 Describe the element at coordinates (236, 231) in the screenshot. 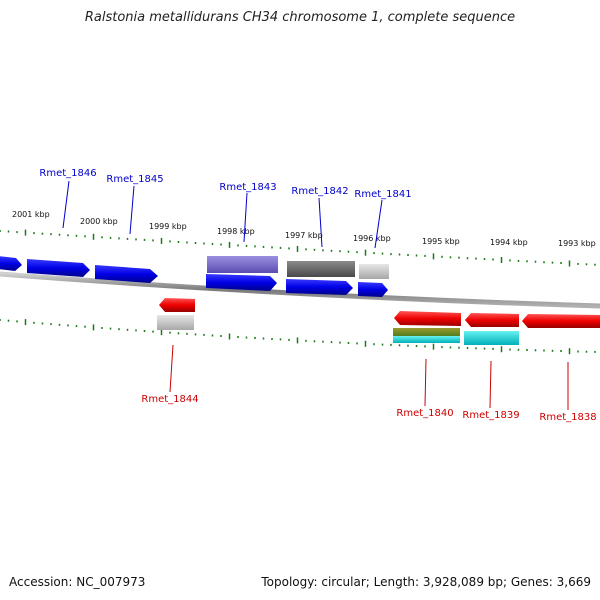

I see `scale-label-1998: 1998 kbp` at that location.